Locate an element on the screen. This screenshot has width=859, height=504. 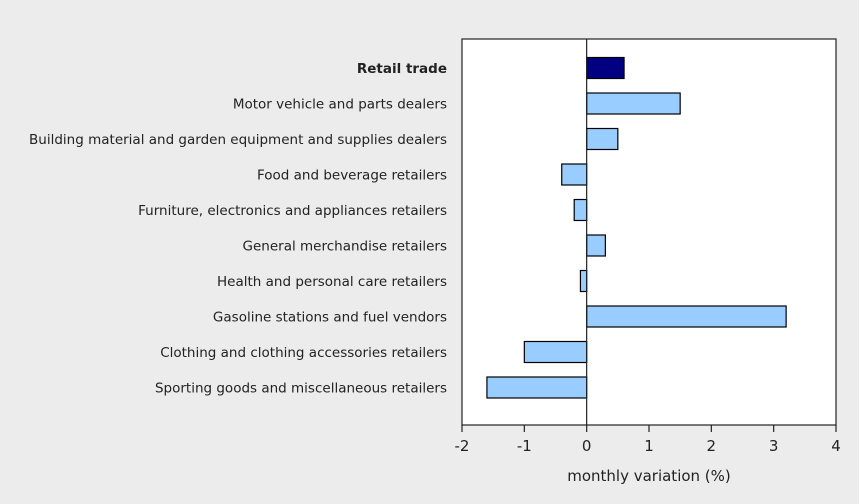
x-axis-ticks: -2 -1 0 1 2 3 4 is located at coordinates (648, 440).